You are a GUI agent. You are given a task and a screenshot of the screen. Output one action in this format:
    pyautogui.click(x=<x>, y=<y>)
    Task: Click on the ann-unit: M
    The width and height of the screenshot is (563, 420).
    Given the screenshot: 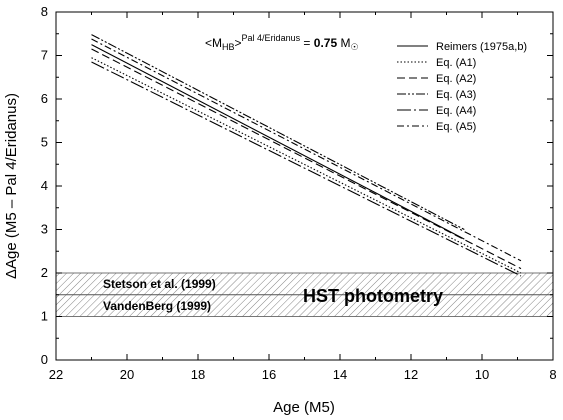 What is the action you would take?
    pyautogui.click(x=343, y=43)
    